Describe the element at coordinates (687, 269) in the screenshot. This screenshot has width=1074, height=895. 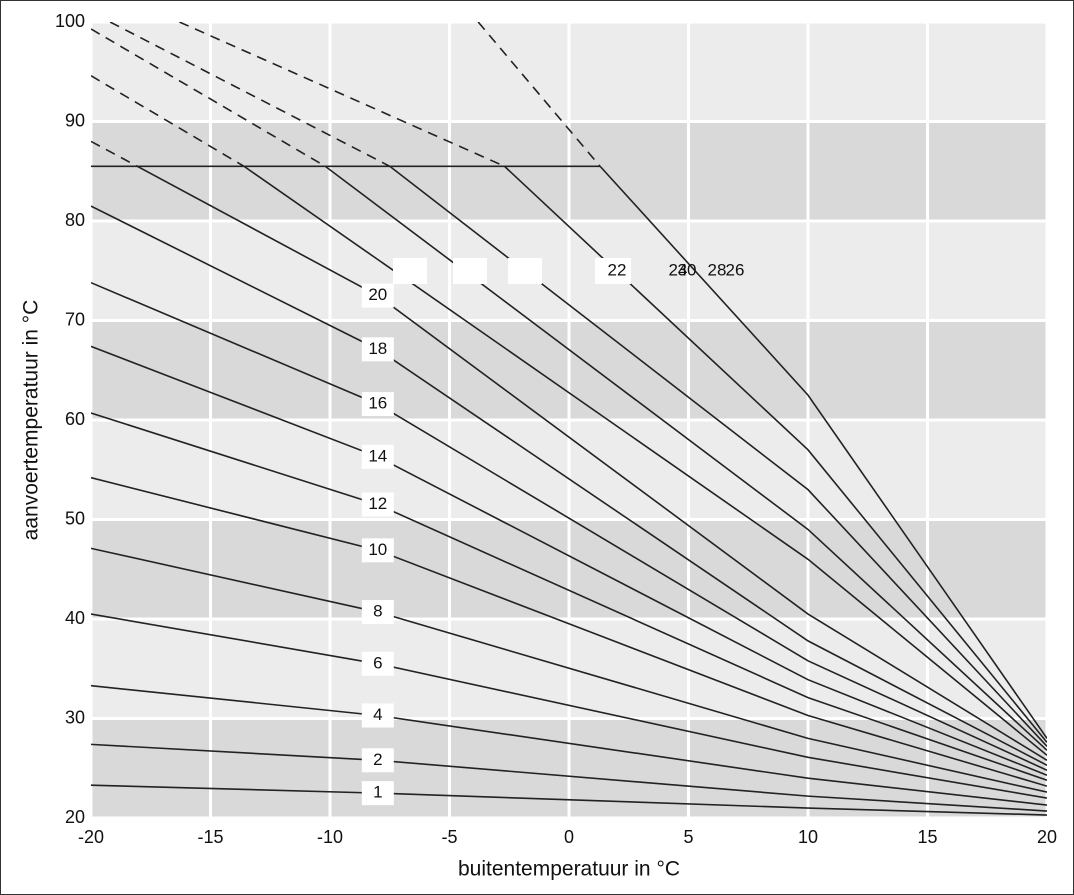
I see `series-label: 30` at that location.